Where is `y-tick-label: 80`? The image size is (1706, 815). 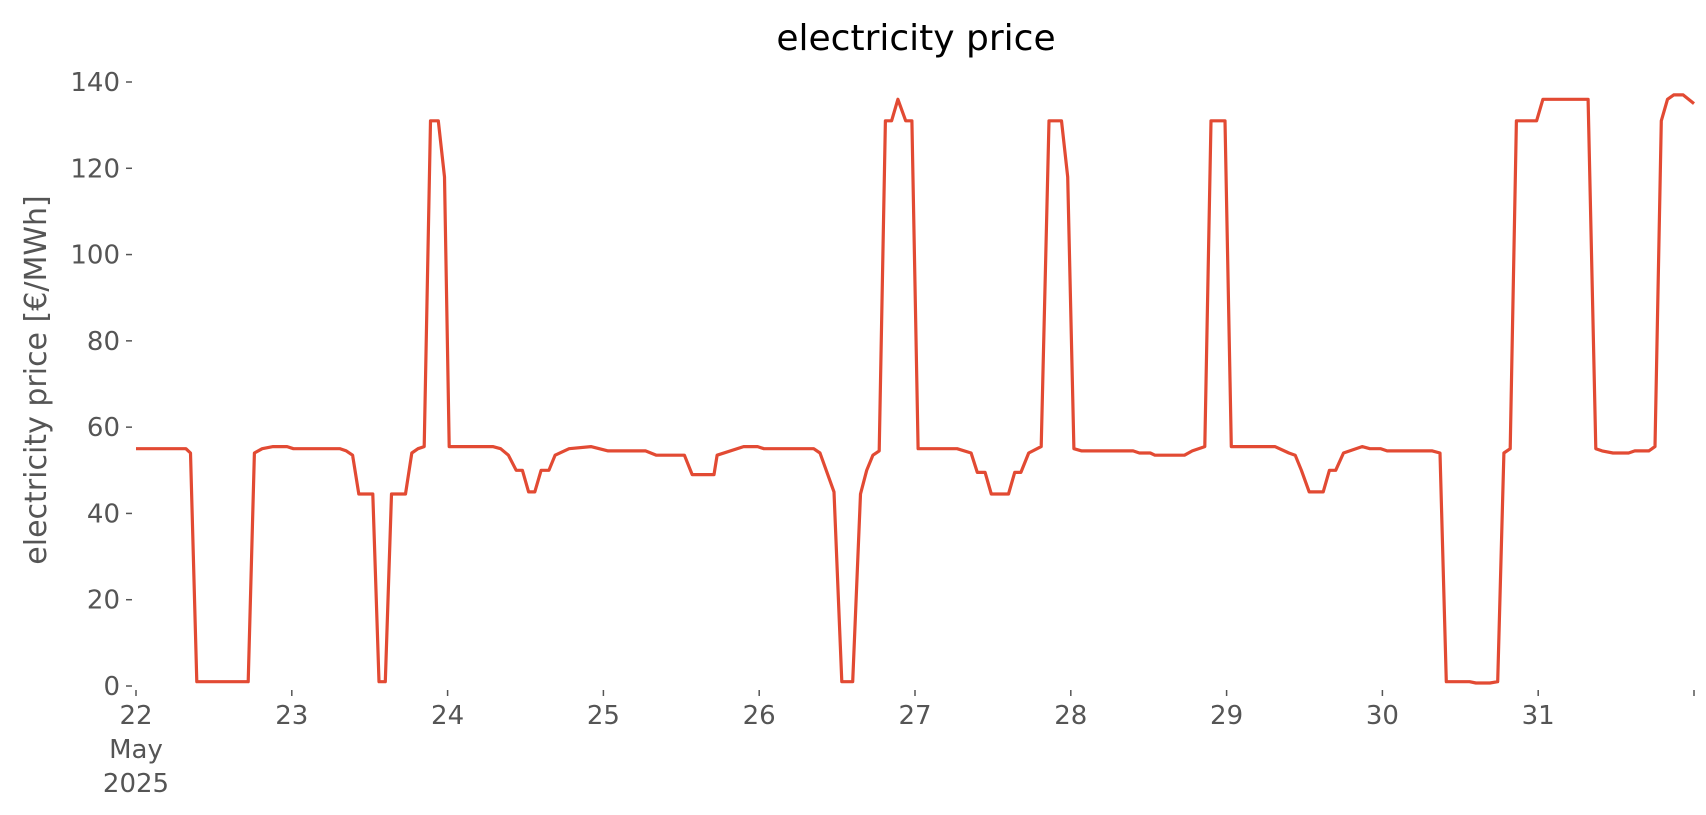 y-tick-label: 80 is located at coordinates (103, 342).